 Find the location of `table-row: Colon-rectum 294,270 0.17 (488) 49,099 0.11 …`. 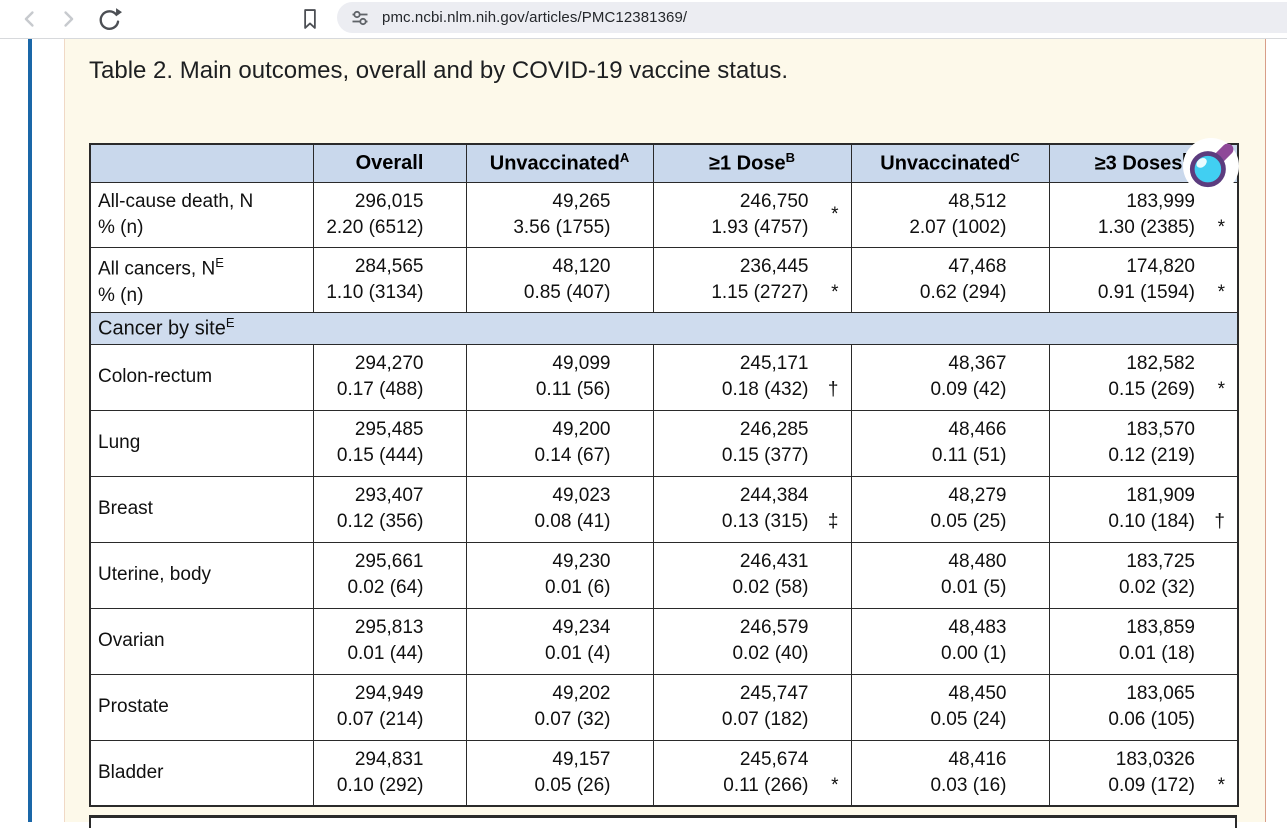

table-row: Colon-rectum 294,270 0.17 (488) 49,099 0.11 … is located at coordinates (664, 377).